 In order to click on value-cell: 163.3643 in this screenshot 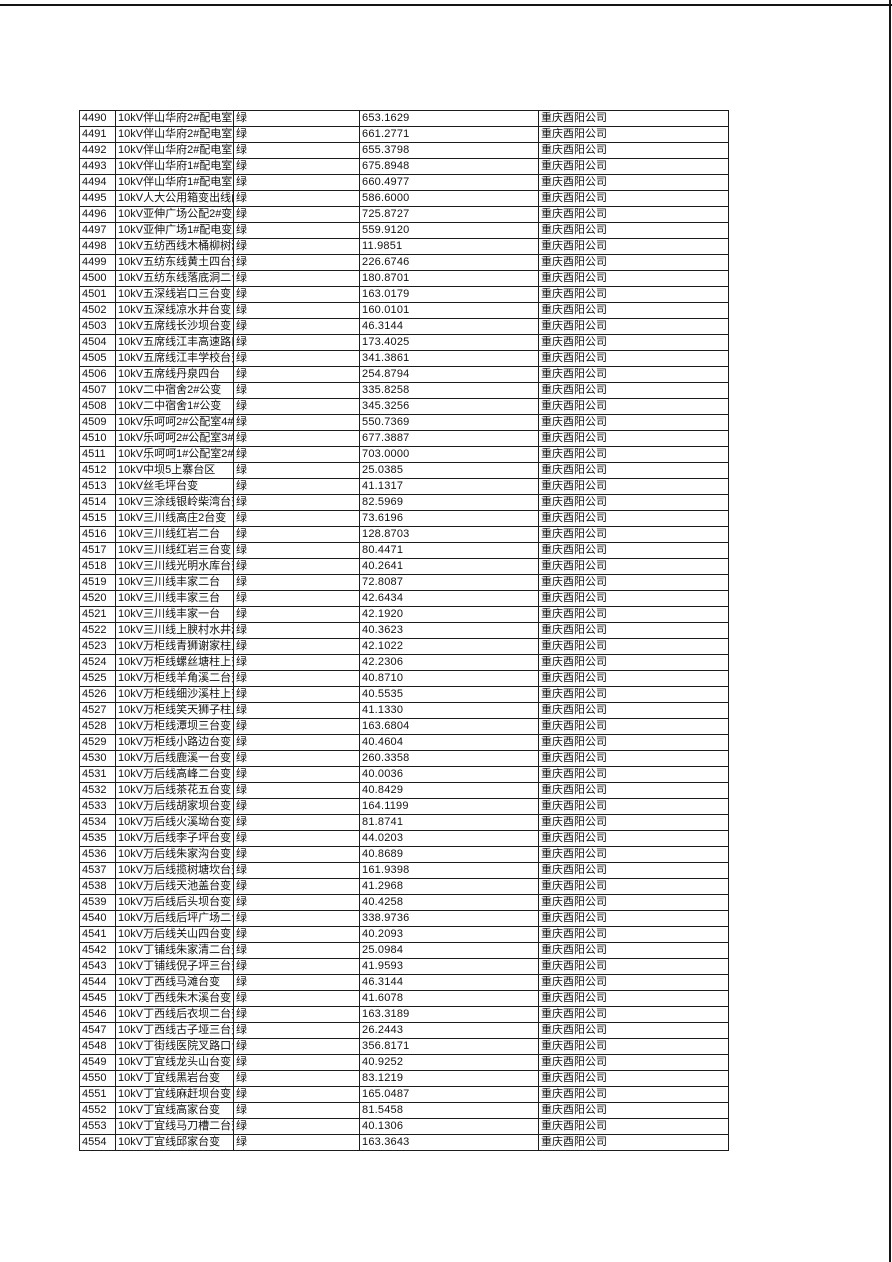, I will do `click(449, 1142)`.